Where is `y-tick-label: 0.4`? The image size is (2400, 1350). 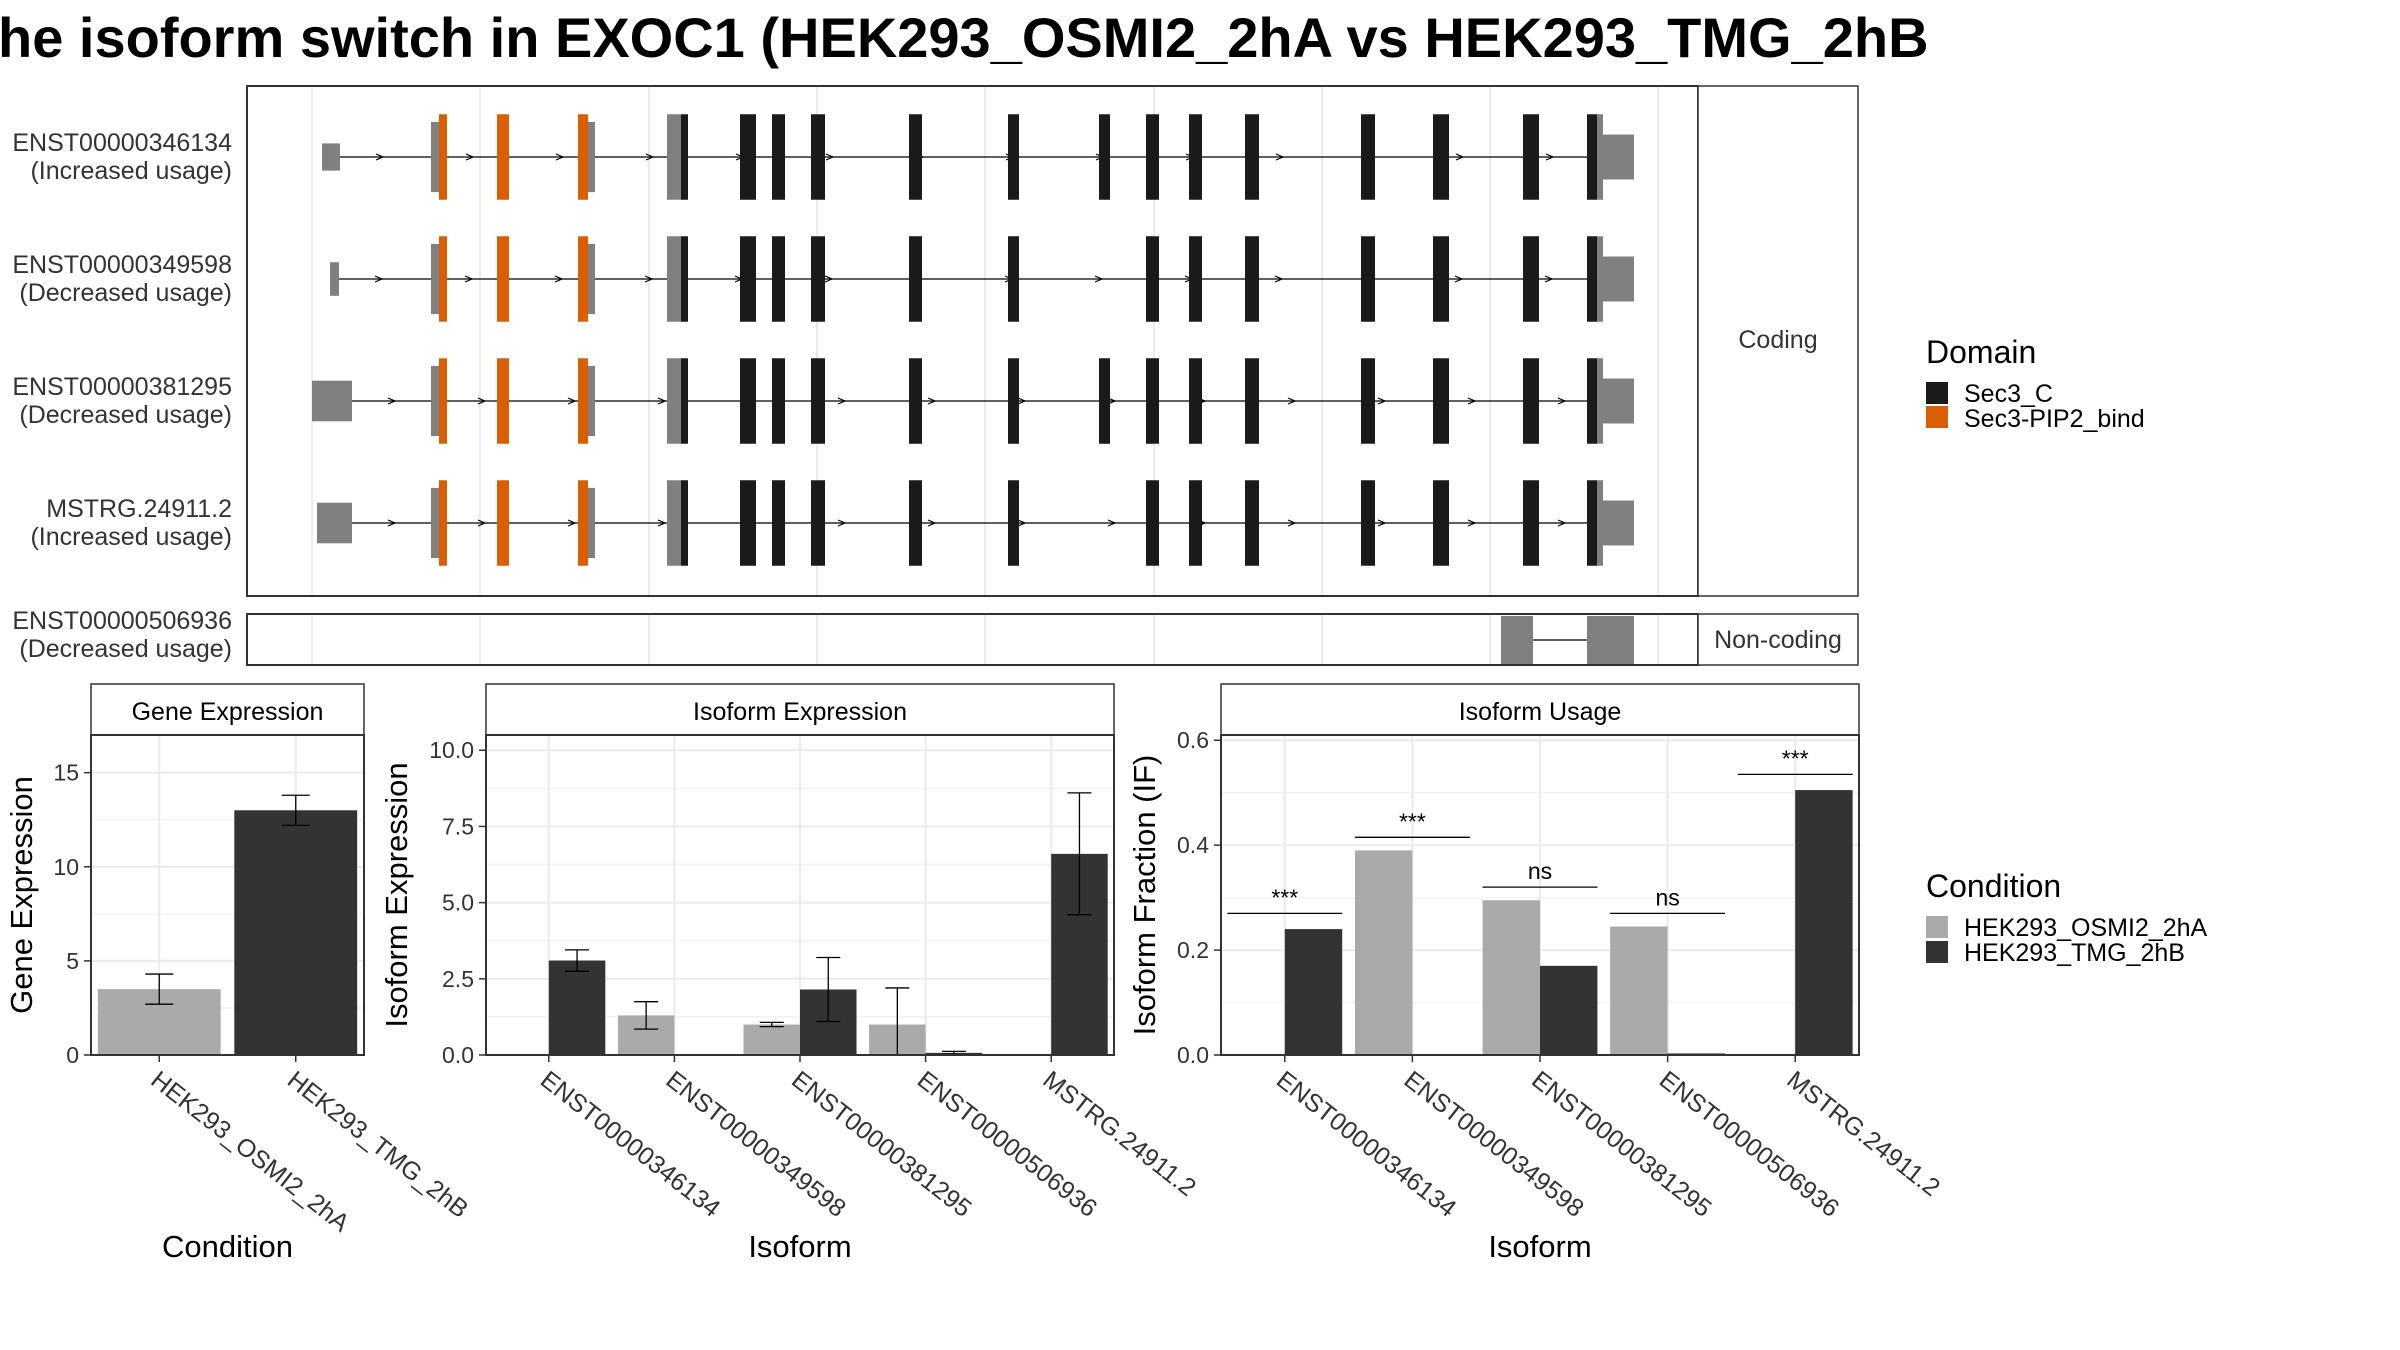
y-tick-label: 0.4 is located at coordinates (1193, 845).